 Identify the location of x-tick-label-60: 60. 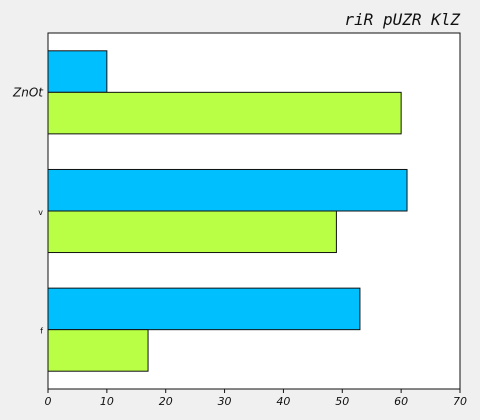
(401, 401).